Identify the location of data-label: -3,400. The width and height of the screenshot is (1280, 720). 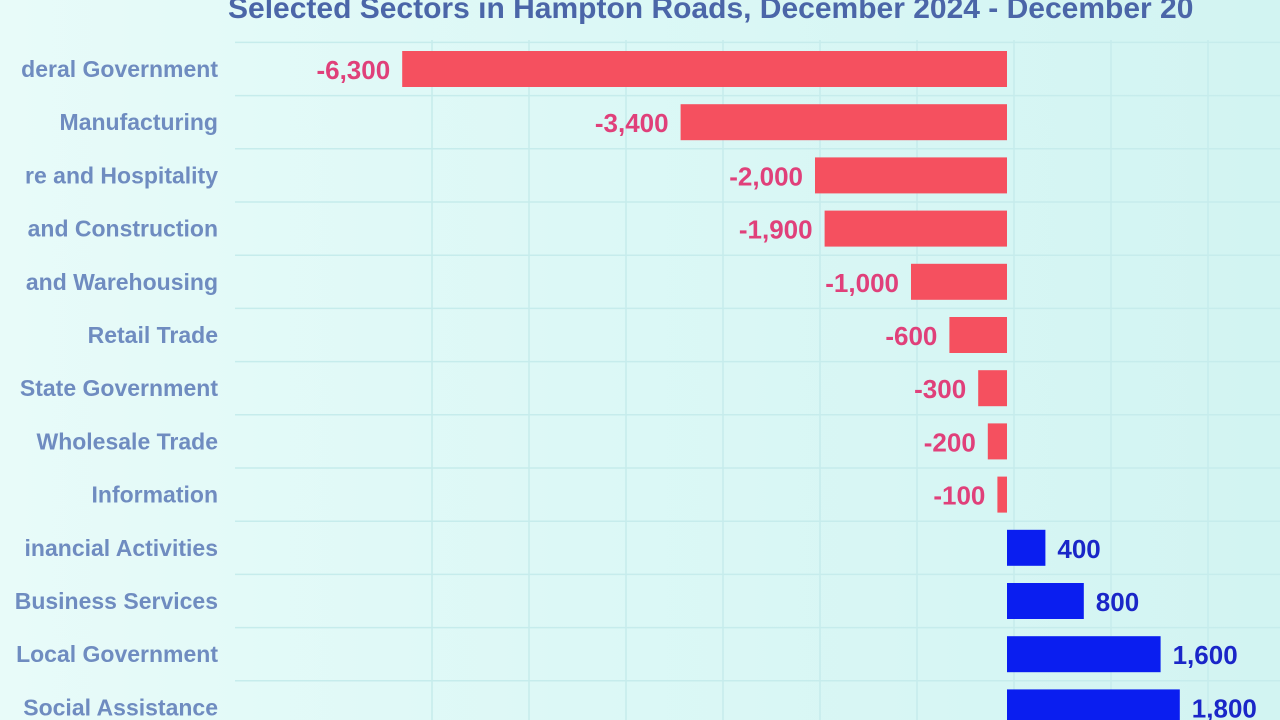
(632, 123).